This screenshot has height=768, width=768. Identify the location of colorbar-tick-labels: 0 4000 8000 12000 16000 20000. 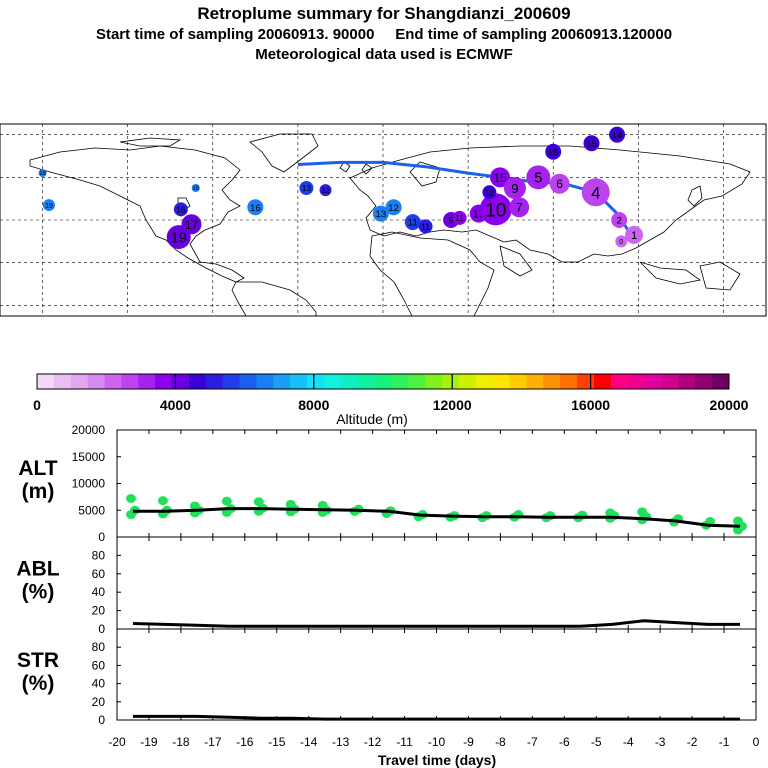
(391, 393).